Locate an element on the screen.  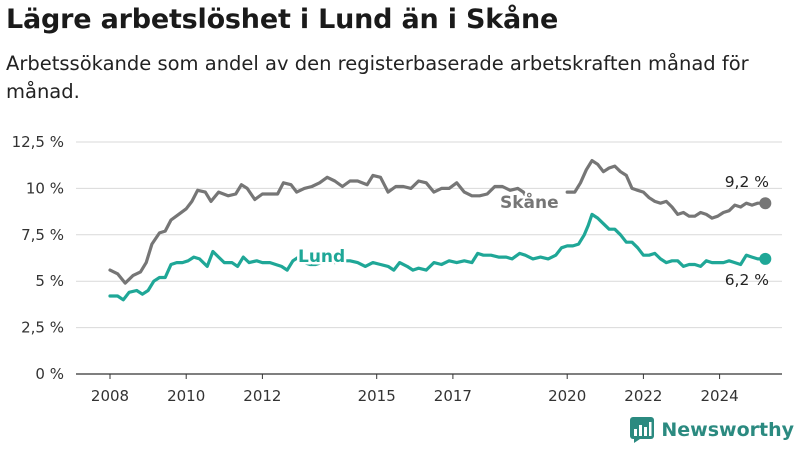
x-tick-label: 2012 is located at coordinates (262, 396).